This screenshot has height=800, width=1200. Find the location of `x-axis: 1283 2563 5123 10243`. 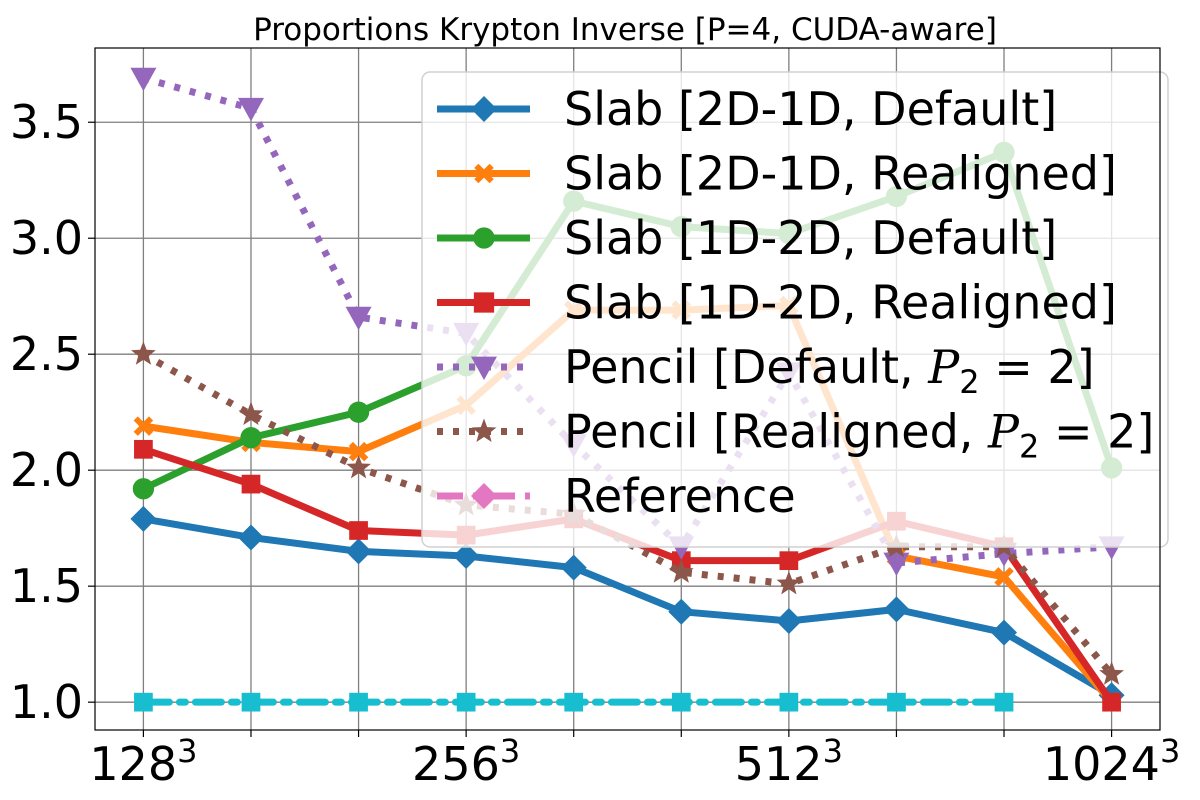

x-axis: 1283 2563 5123 10243 is located at coordinates (634, 760).